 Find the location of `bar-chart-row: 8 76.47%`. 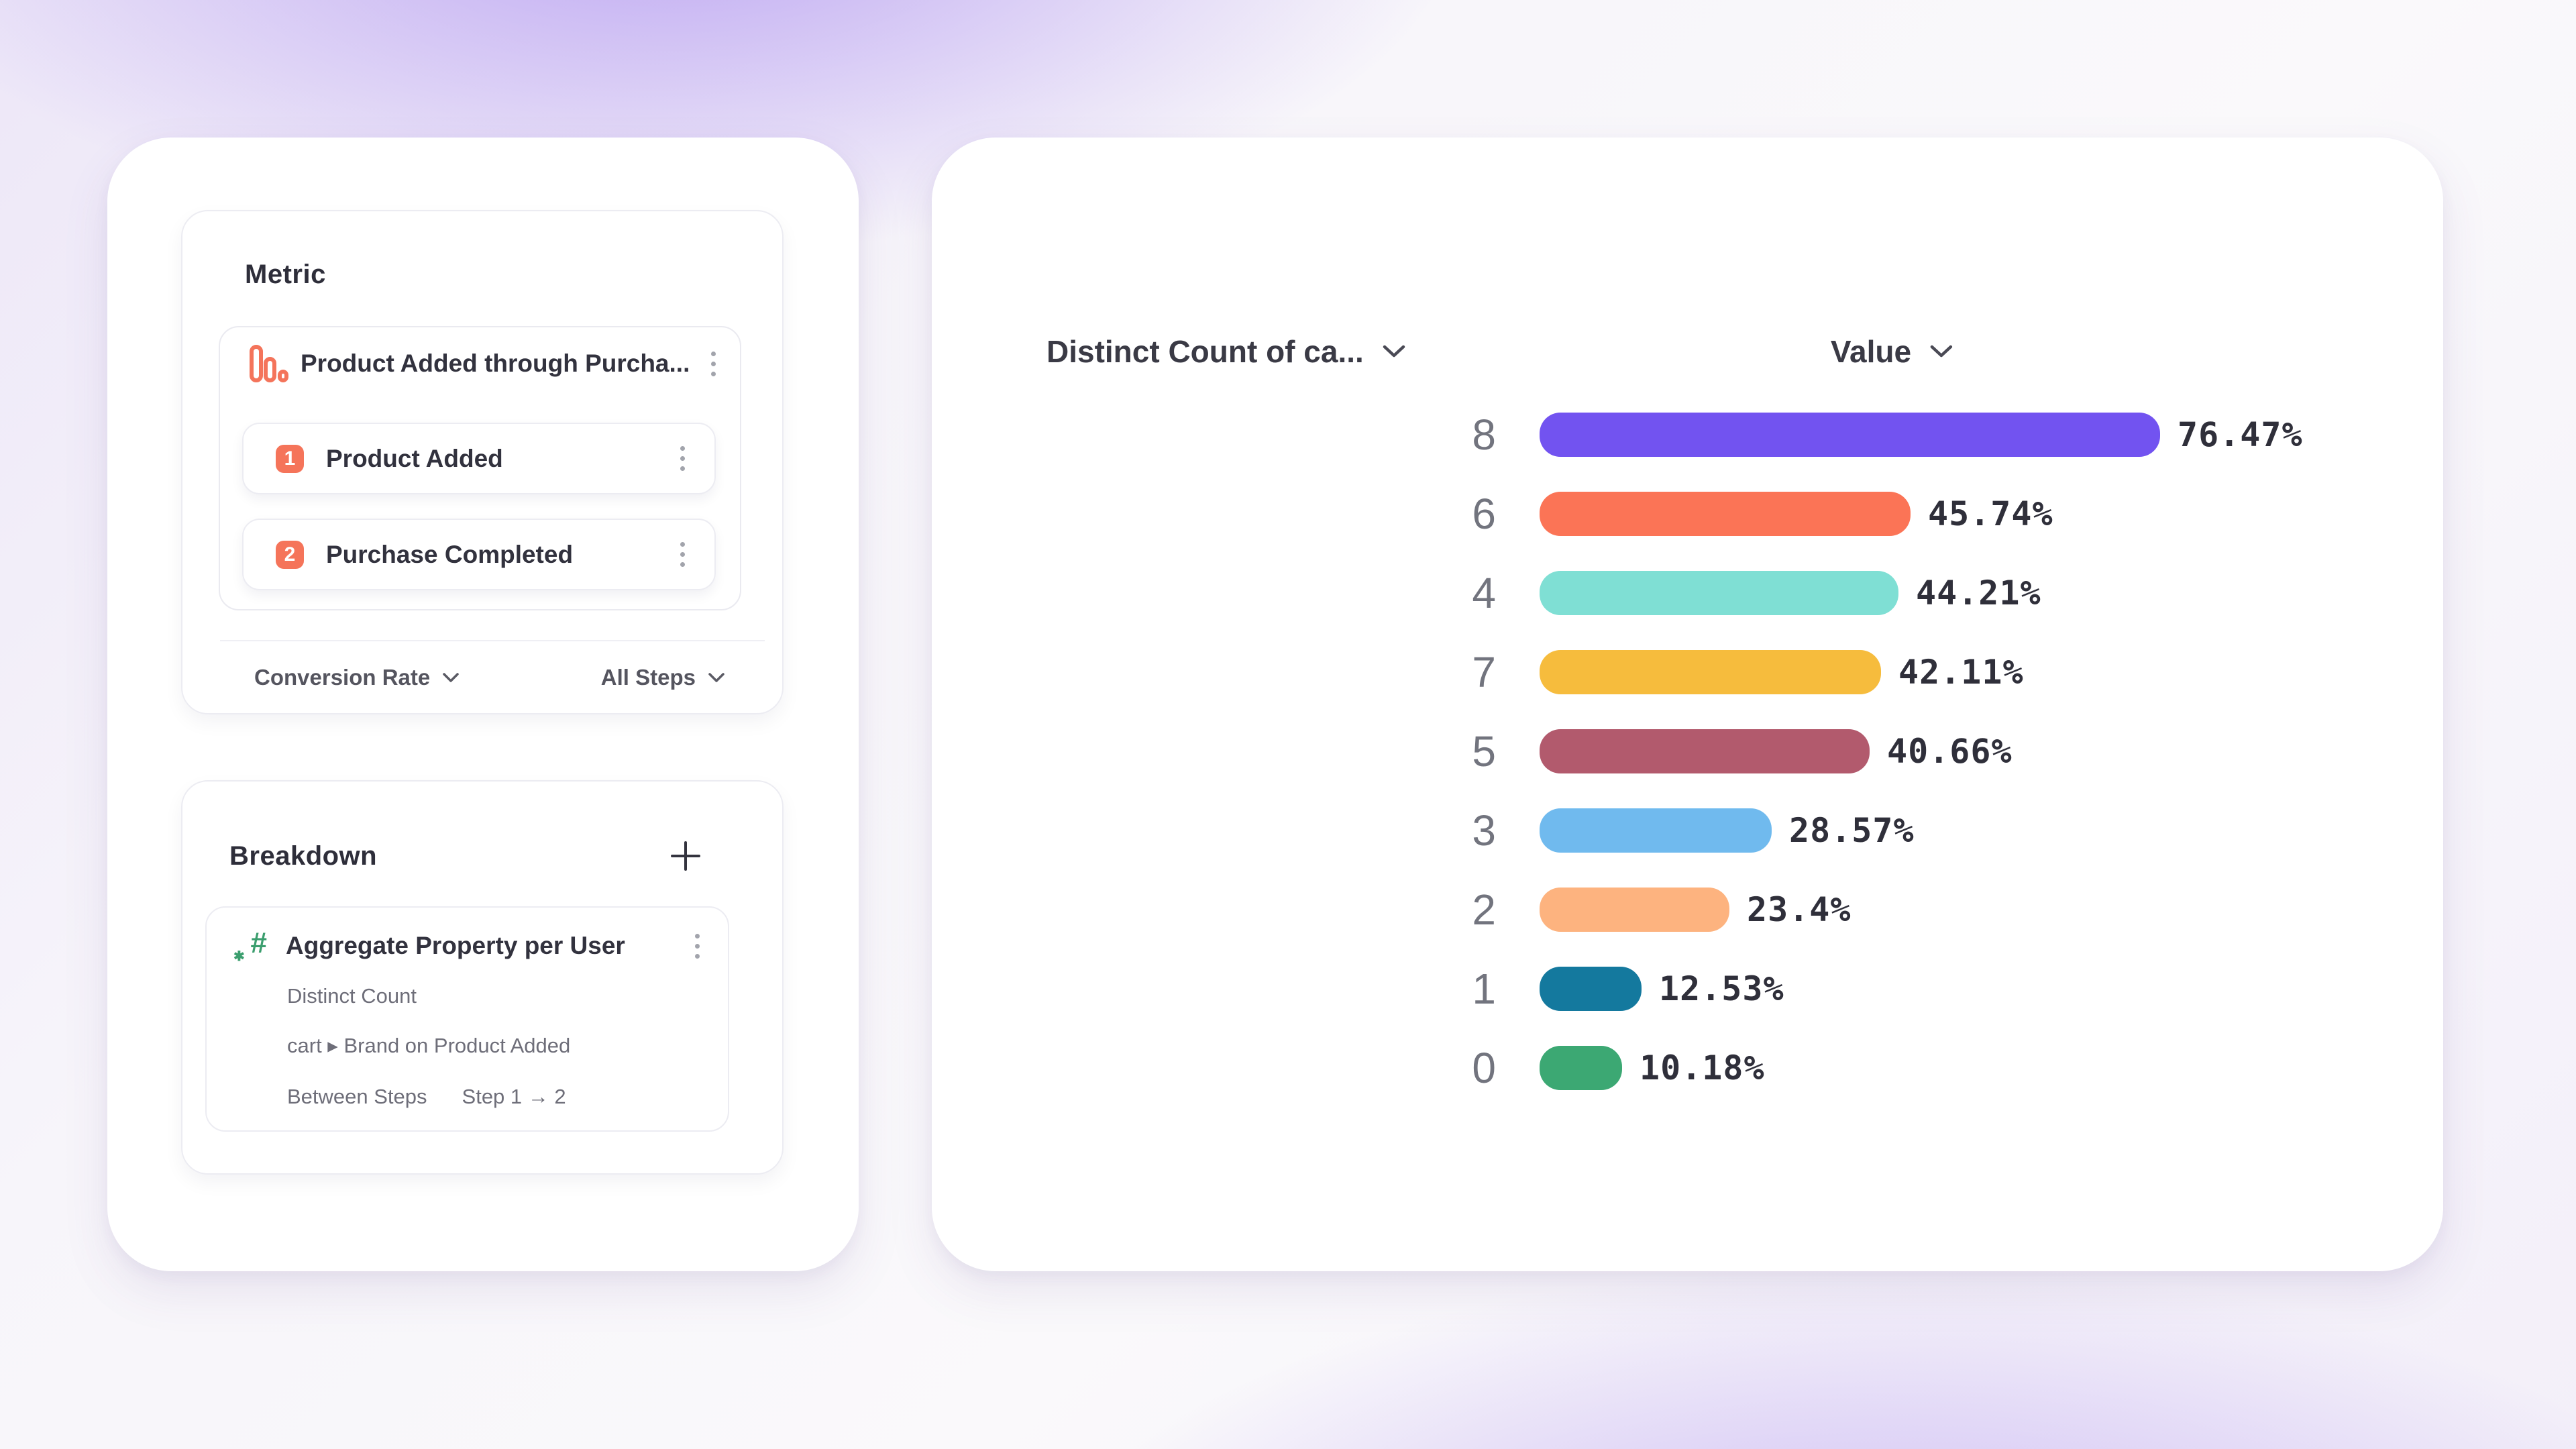

bar-chart-row: 8 76.47% is located at coordinates (1687, 434).